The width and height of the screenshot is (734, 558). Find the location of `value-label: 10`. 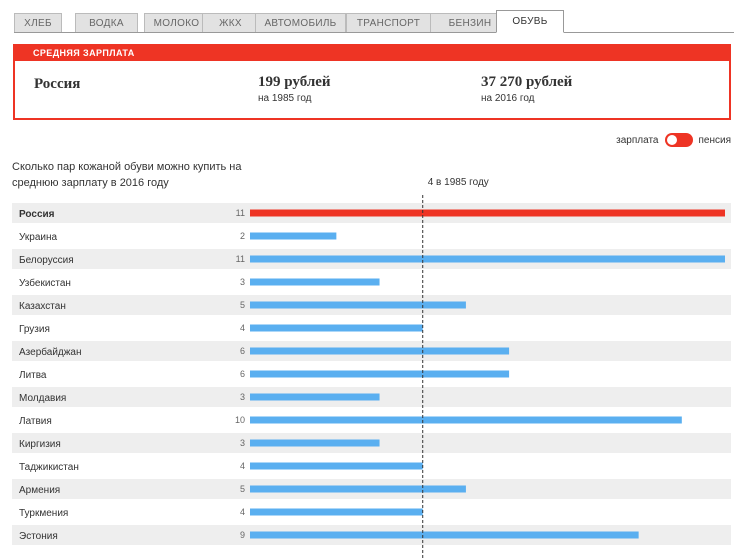

value-label: 10 is located at coordinates (240, 420).